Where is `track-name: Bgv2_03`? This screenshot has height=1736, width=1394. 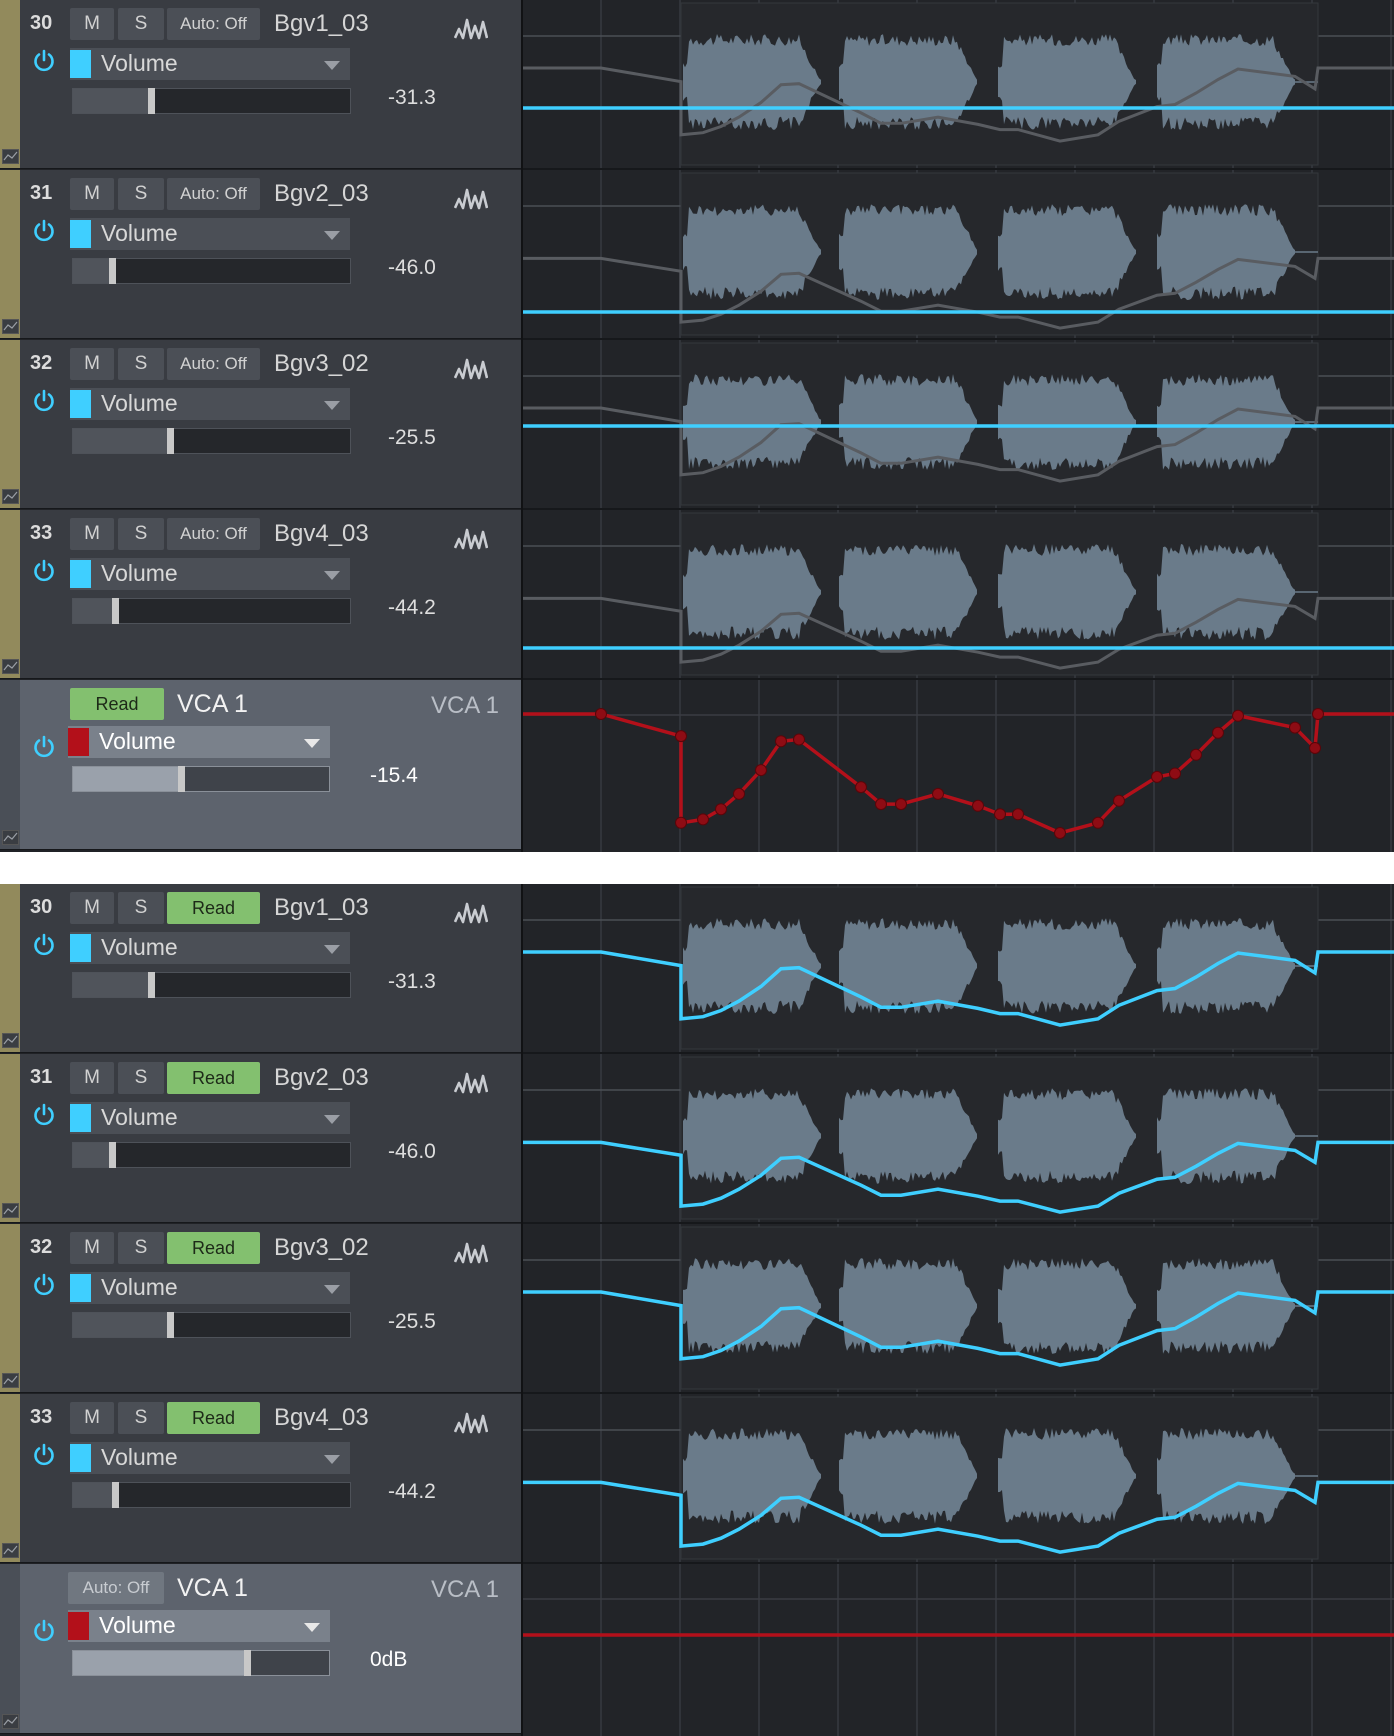 track-name: Bgv2_03 is located at coordinates (321, 1077).